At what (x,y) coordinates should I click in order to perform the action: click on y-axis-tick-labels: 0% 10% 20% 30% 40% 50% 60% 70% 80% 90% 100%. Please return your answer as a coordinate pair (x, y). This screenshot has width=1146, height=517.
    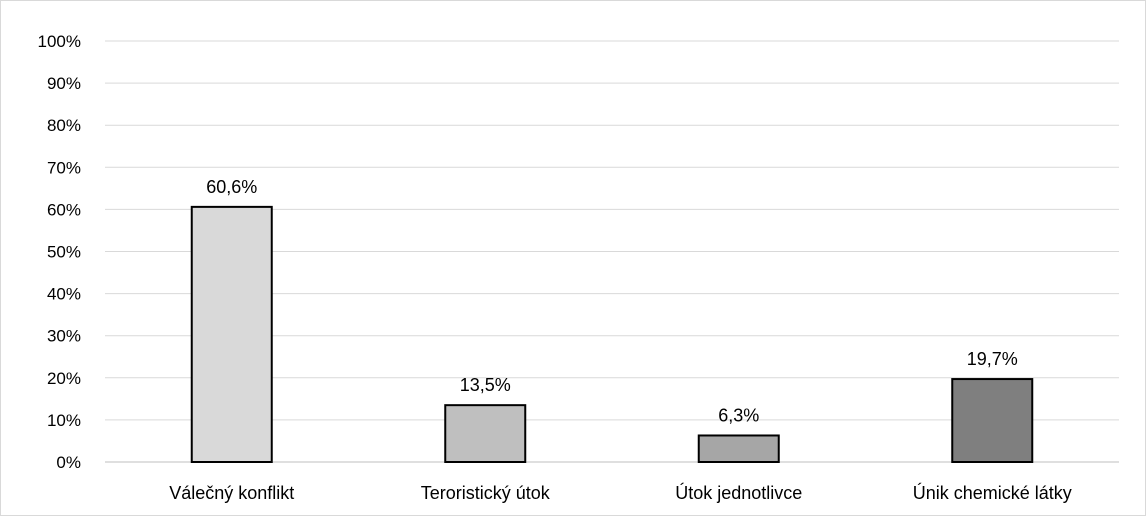
    Looking at the image, I should click on (59, 252).